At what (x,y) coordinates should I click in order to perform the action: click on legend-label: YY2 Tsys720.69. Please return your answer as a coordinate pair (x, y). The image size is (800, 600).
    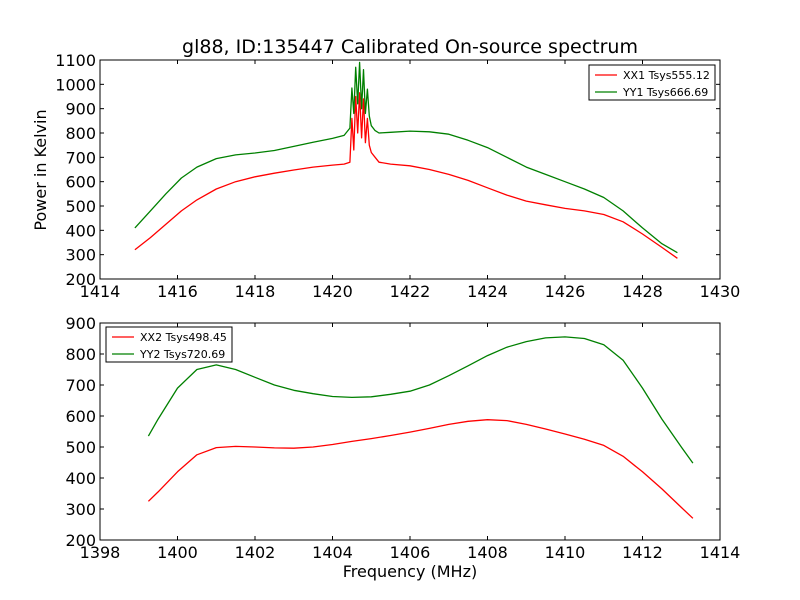
    Looking at the image, I should click on (182, 354).